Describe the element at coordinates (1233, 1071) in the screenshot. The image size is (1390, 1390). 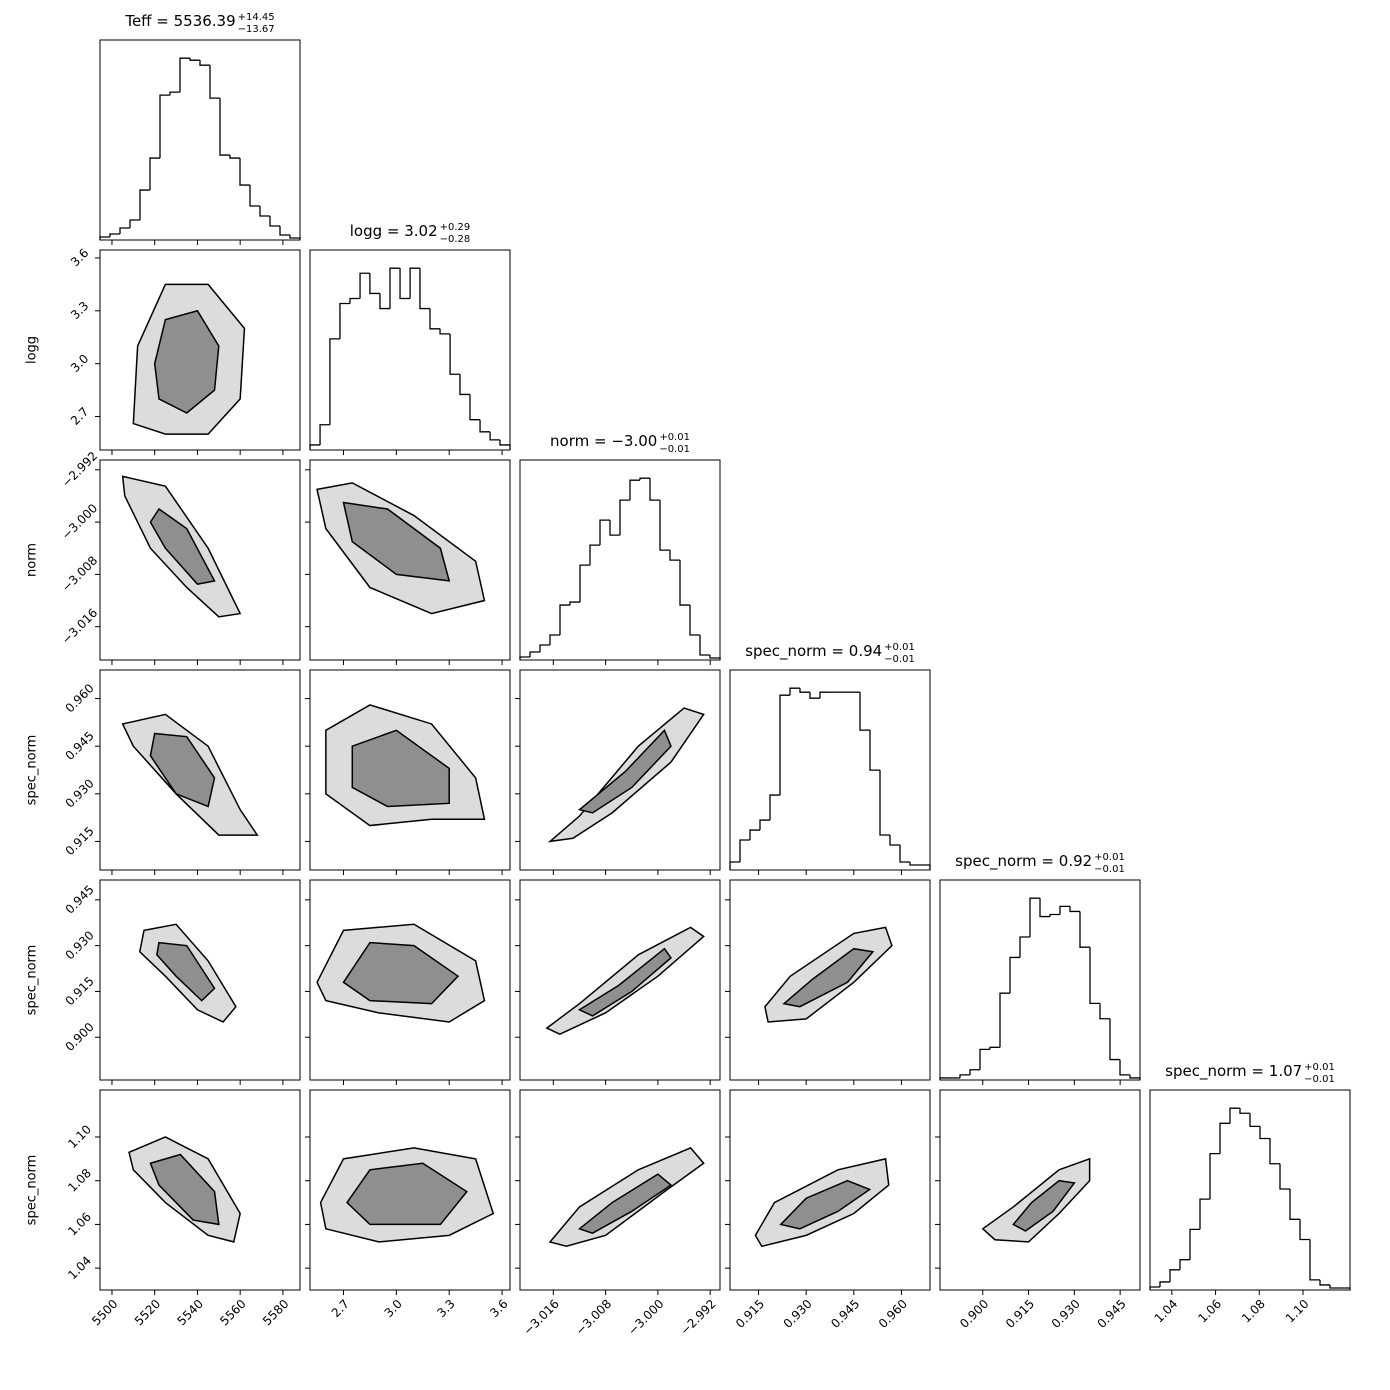
I see `panel-title: spec_norm = 1.07` at that location.